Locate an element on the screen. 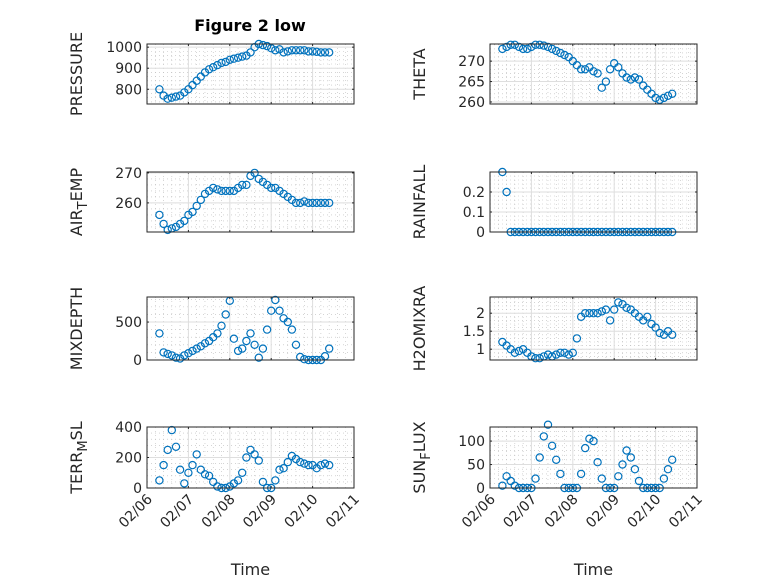 The height and width of the screenshot is (583, 778). subplot-mixdepth: 0 500 MIXDEPTH is located at coordinates (211, 328).